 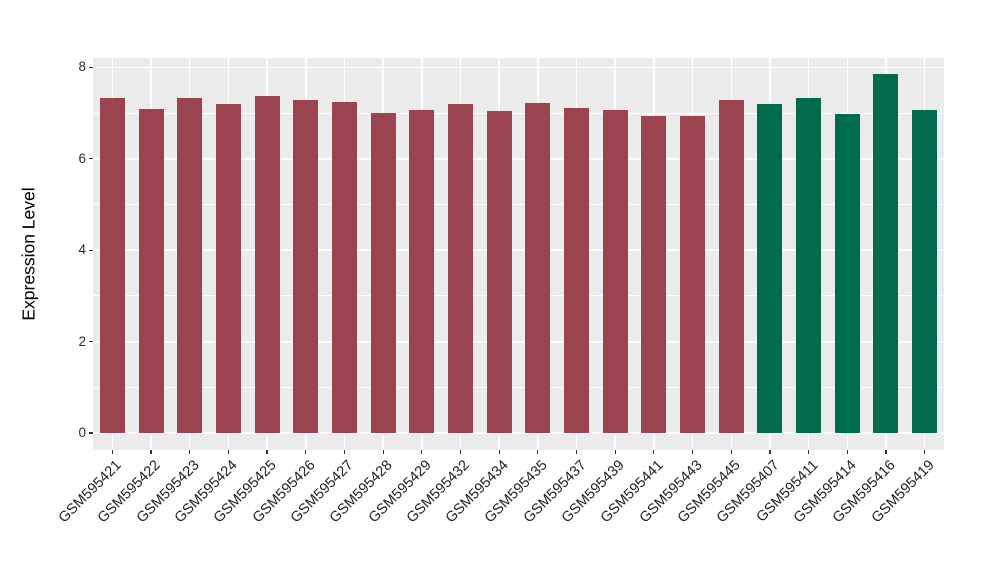 What do you see at coordinates (82, 432) in the screenshot?
I see `y-tick-label: 0` at bounding box center [82, 432].